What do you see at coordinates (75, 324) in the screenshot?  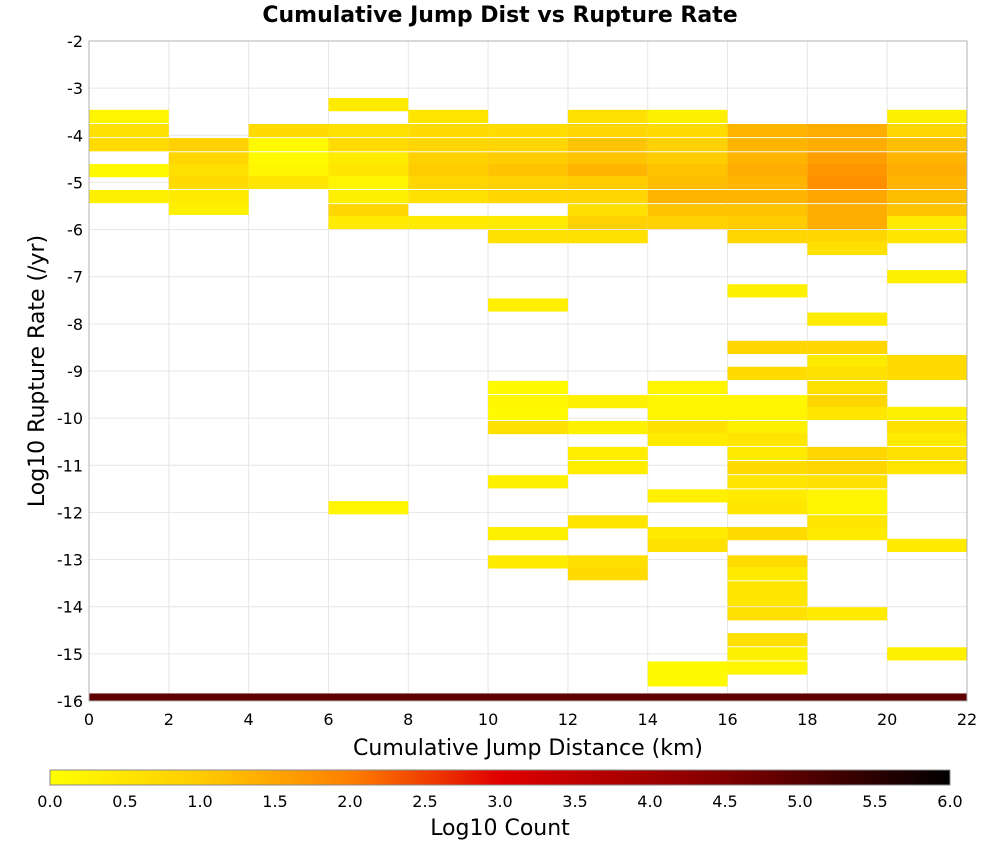 I see `y-tick-label: -8` at bounding box center [75, 324].